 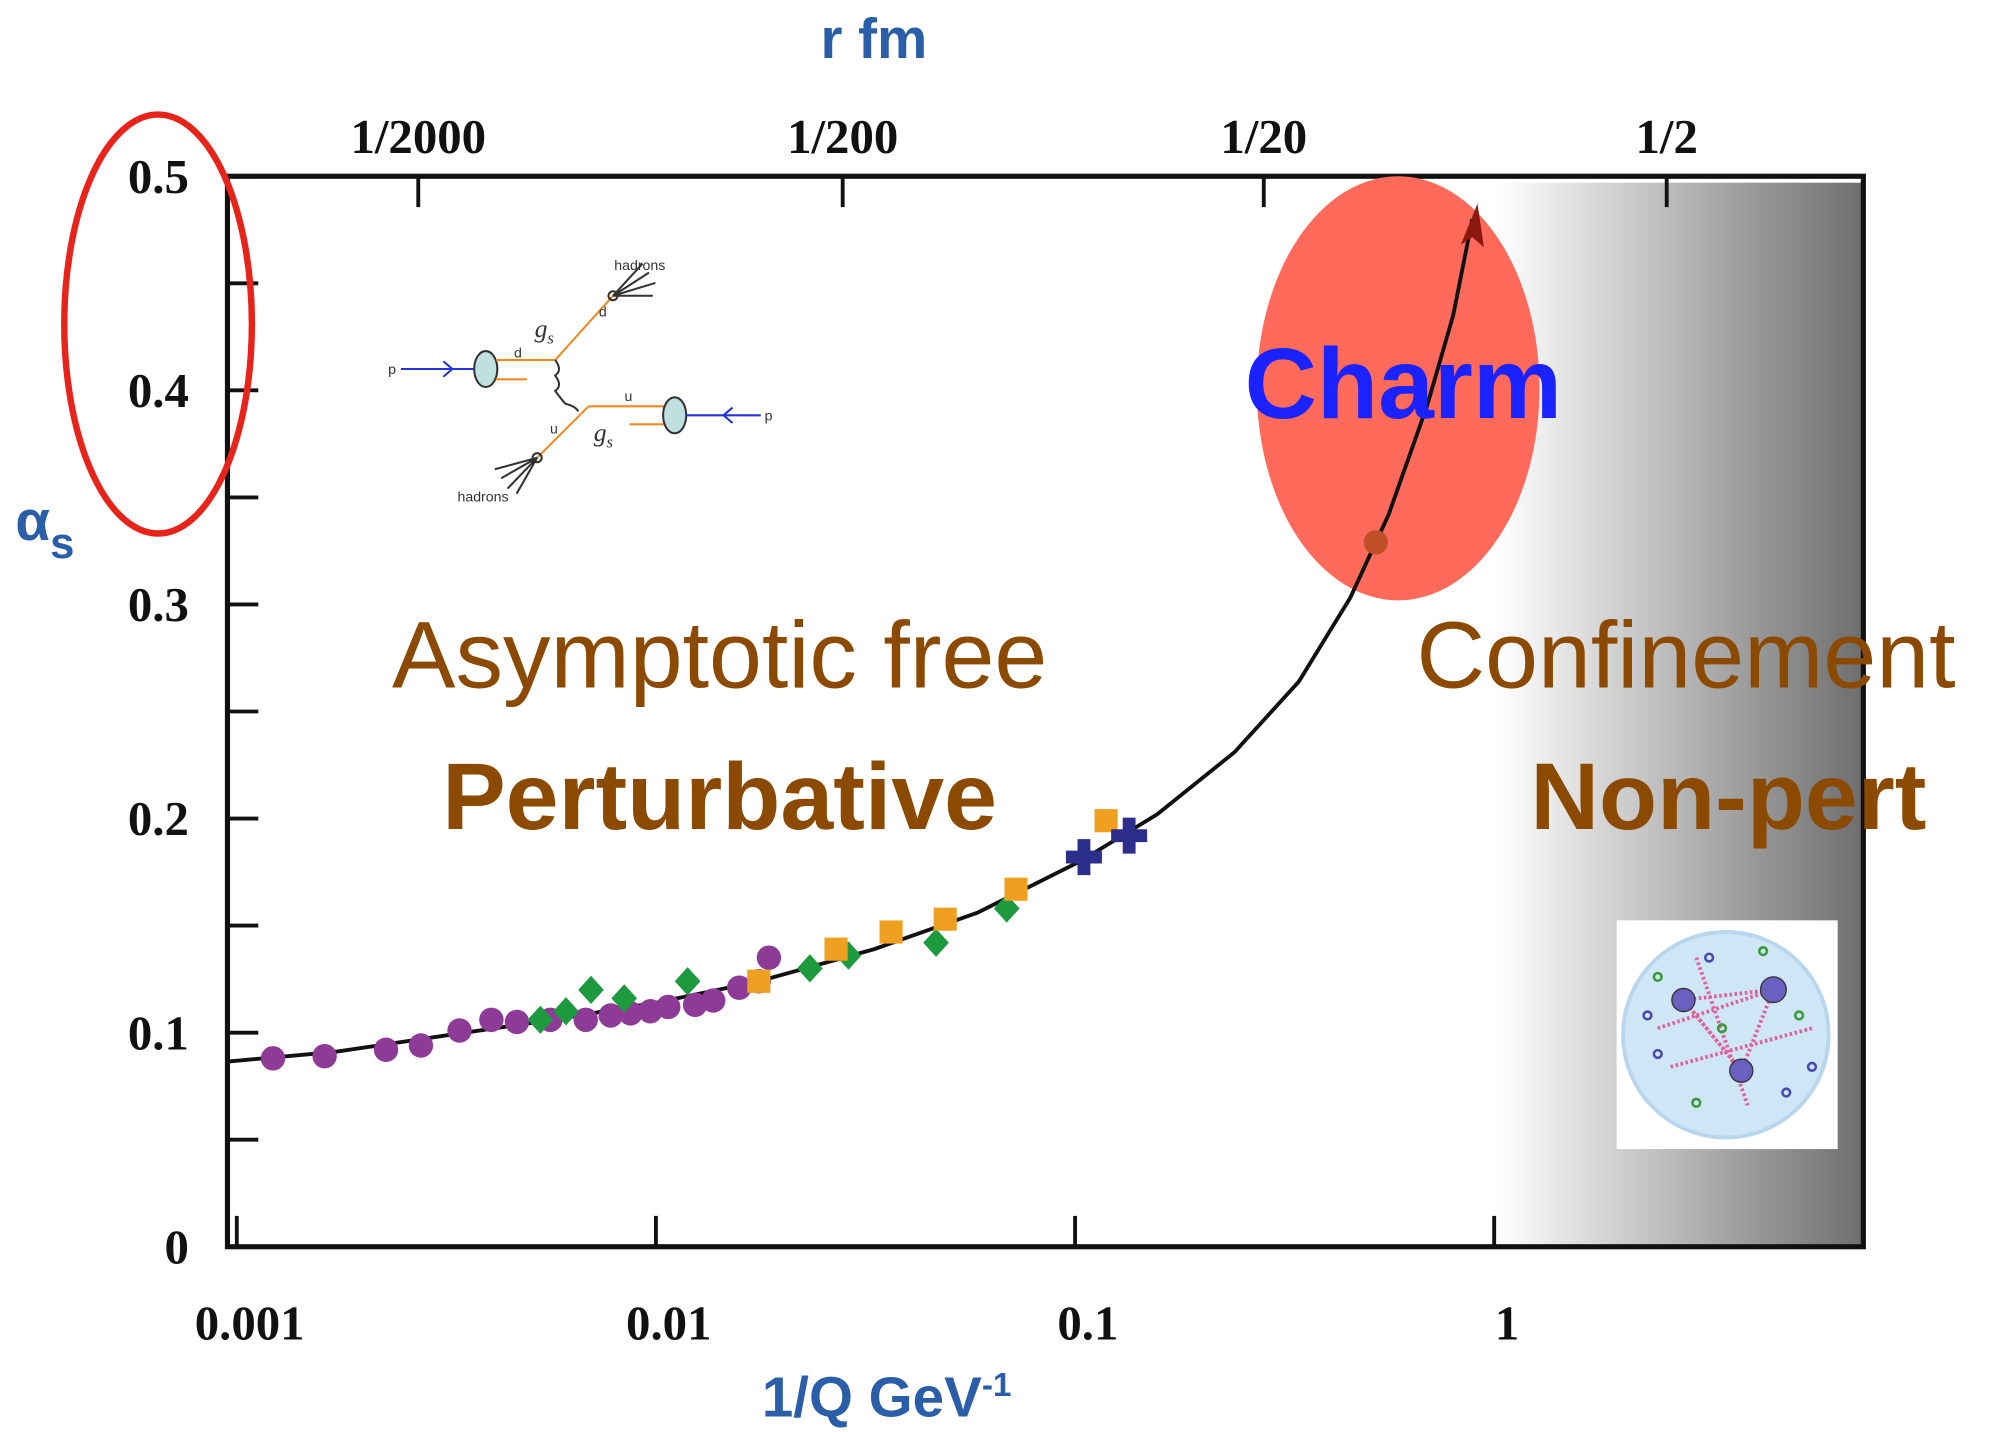 What do you see at coordinates (1685, 656) in the screenshot?
I see `annotation: Confinement` at bounding box center [1685, 656].